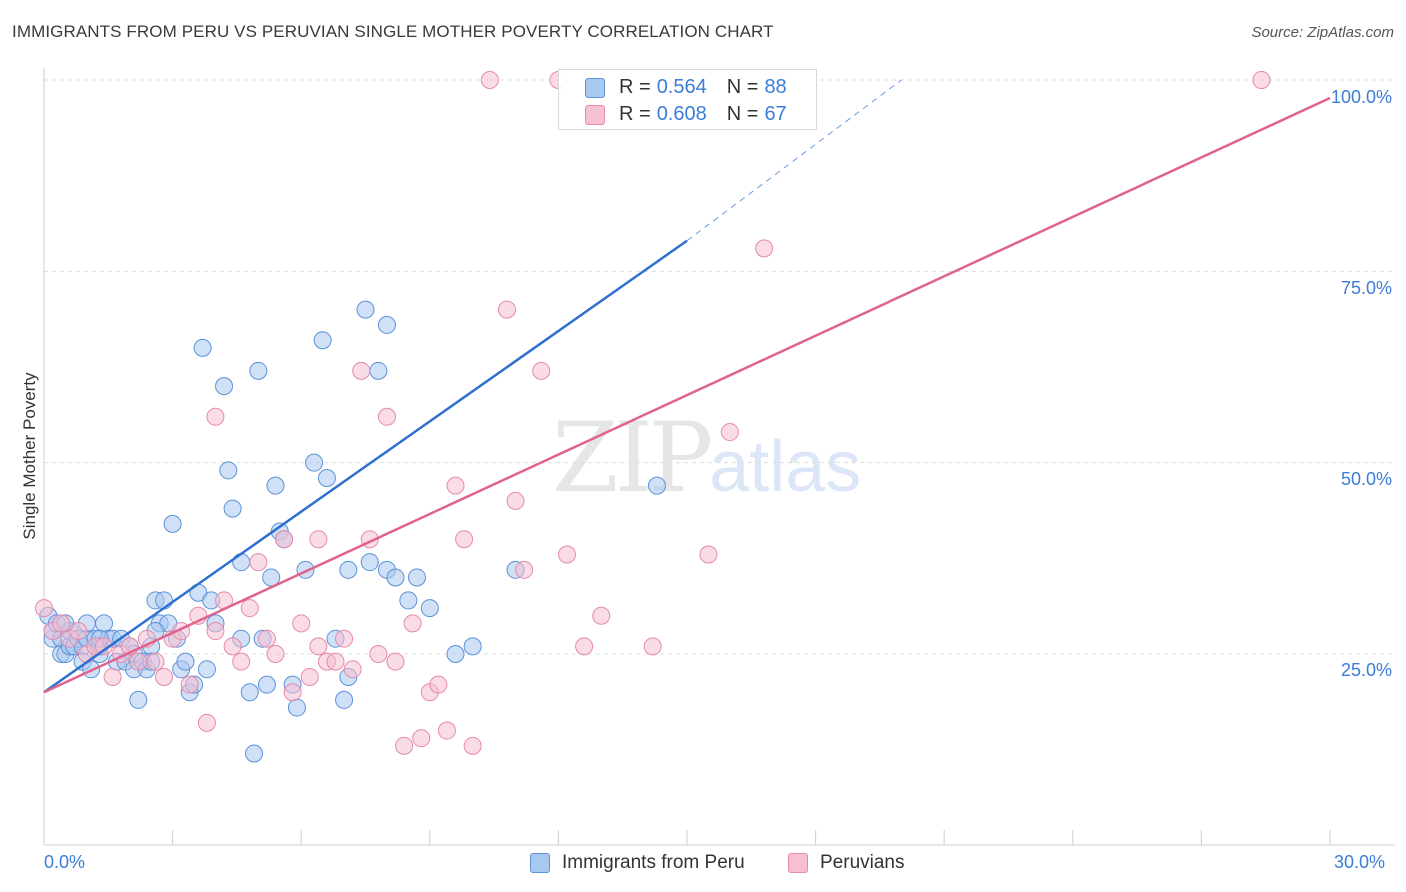 The height and width of the screenshot is (892, 1406). I want to click on legend-label: Immigrants from Peru, so click(653, 862).